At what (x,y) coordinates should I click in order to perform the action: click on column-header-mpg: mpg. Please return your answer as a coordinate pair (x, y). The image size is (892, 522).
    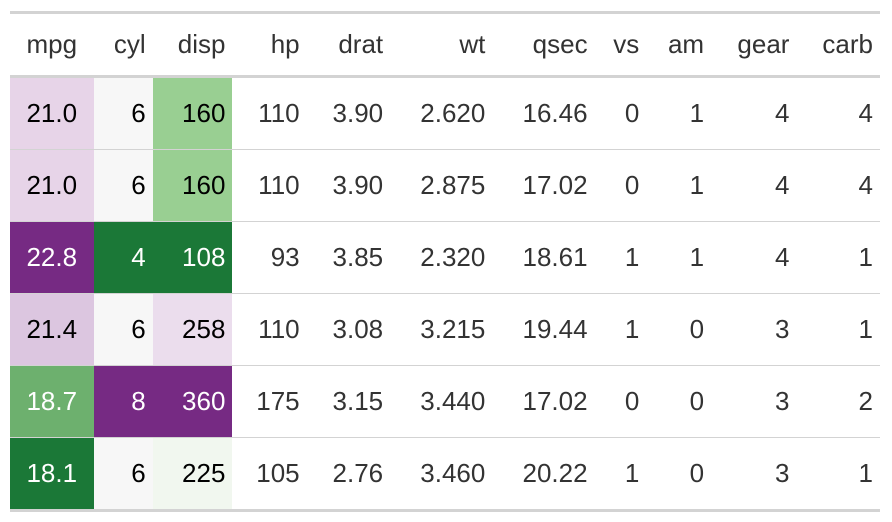
    Looking at the image, I should click on (52, 45).